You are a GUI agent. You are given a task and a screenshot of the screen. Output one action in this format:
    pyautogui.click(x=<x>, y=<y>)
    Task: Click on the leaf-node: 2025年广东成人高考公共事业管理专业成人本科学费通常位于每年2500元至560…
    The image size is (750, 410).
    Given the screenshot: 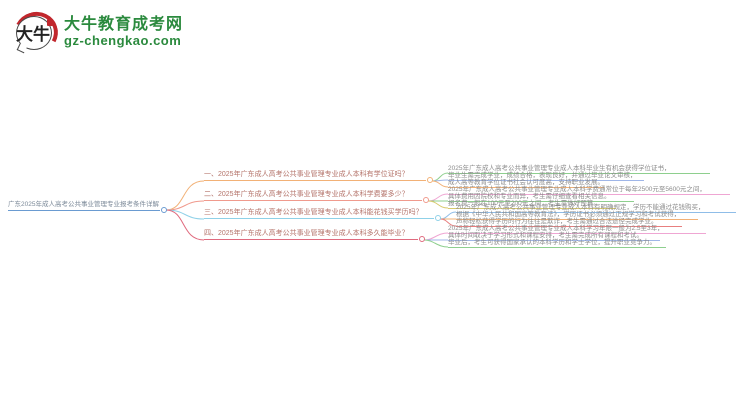 What is the action you would take?
    pyautogui.click(x=589, y=190)
    